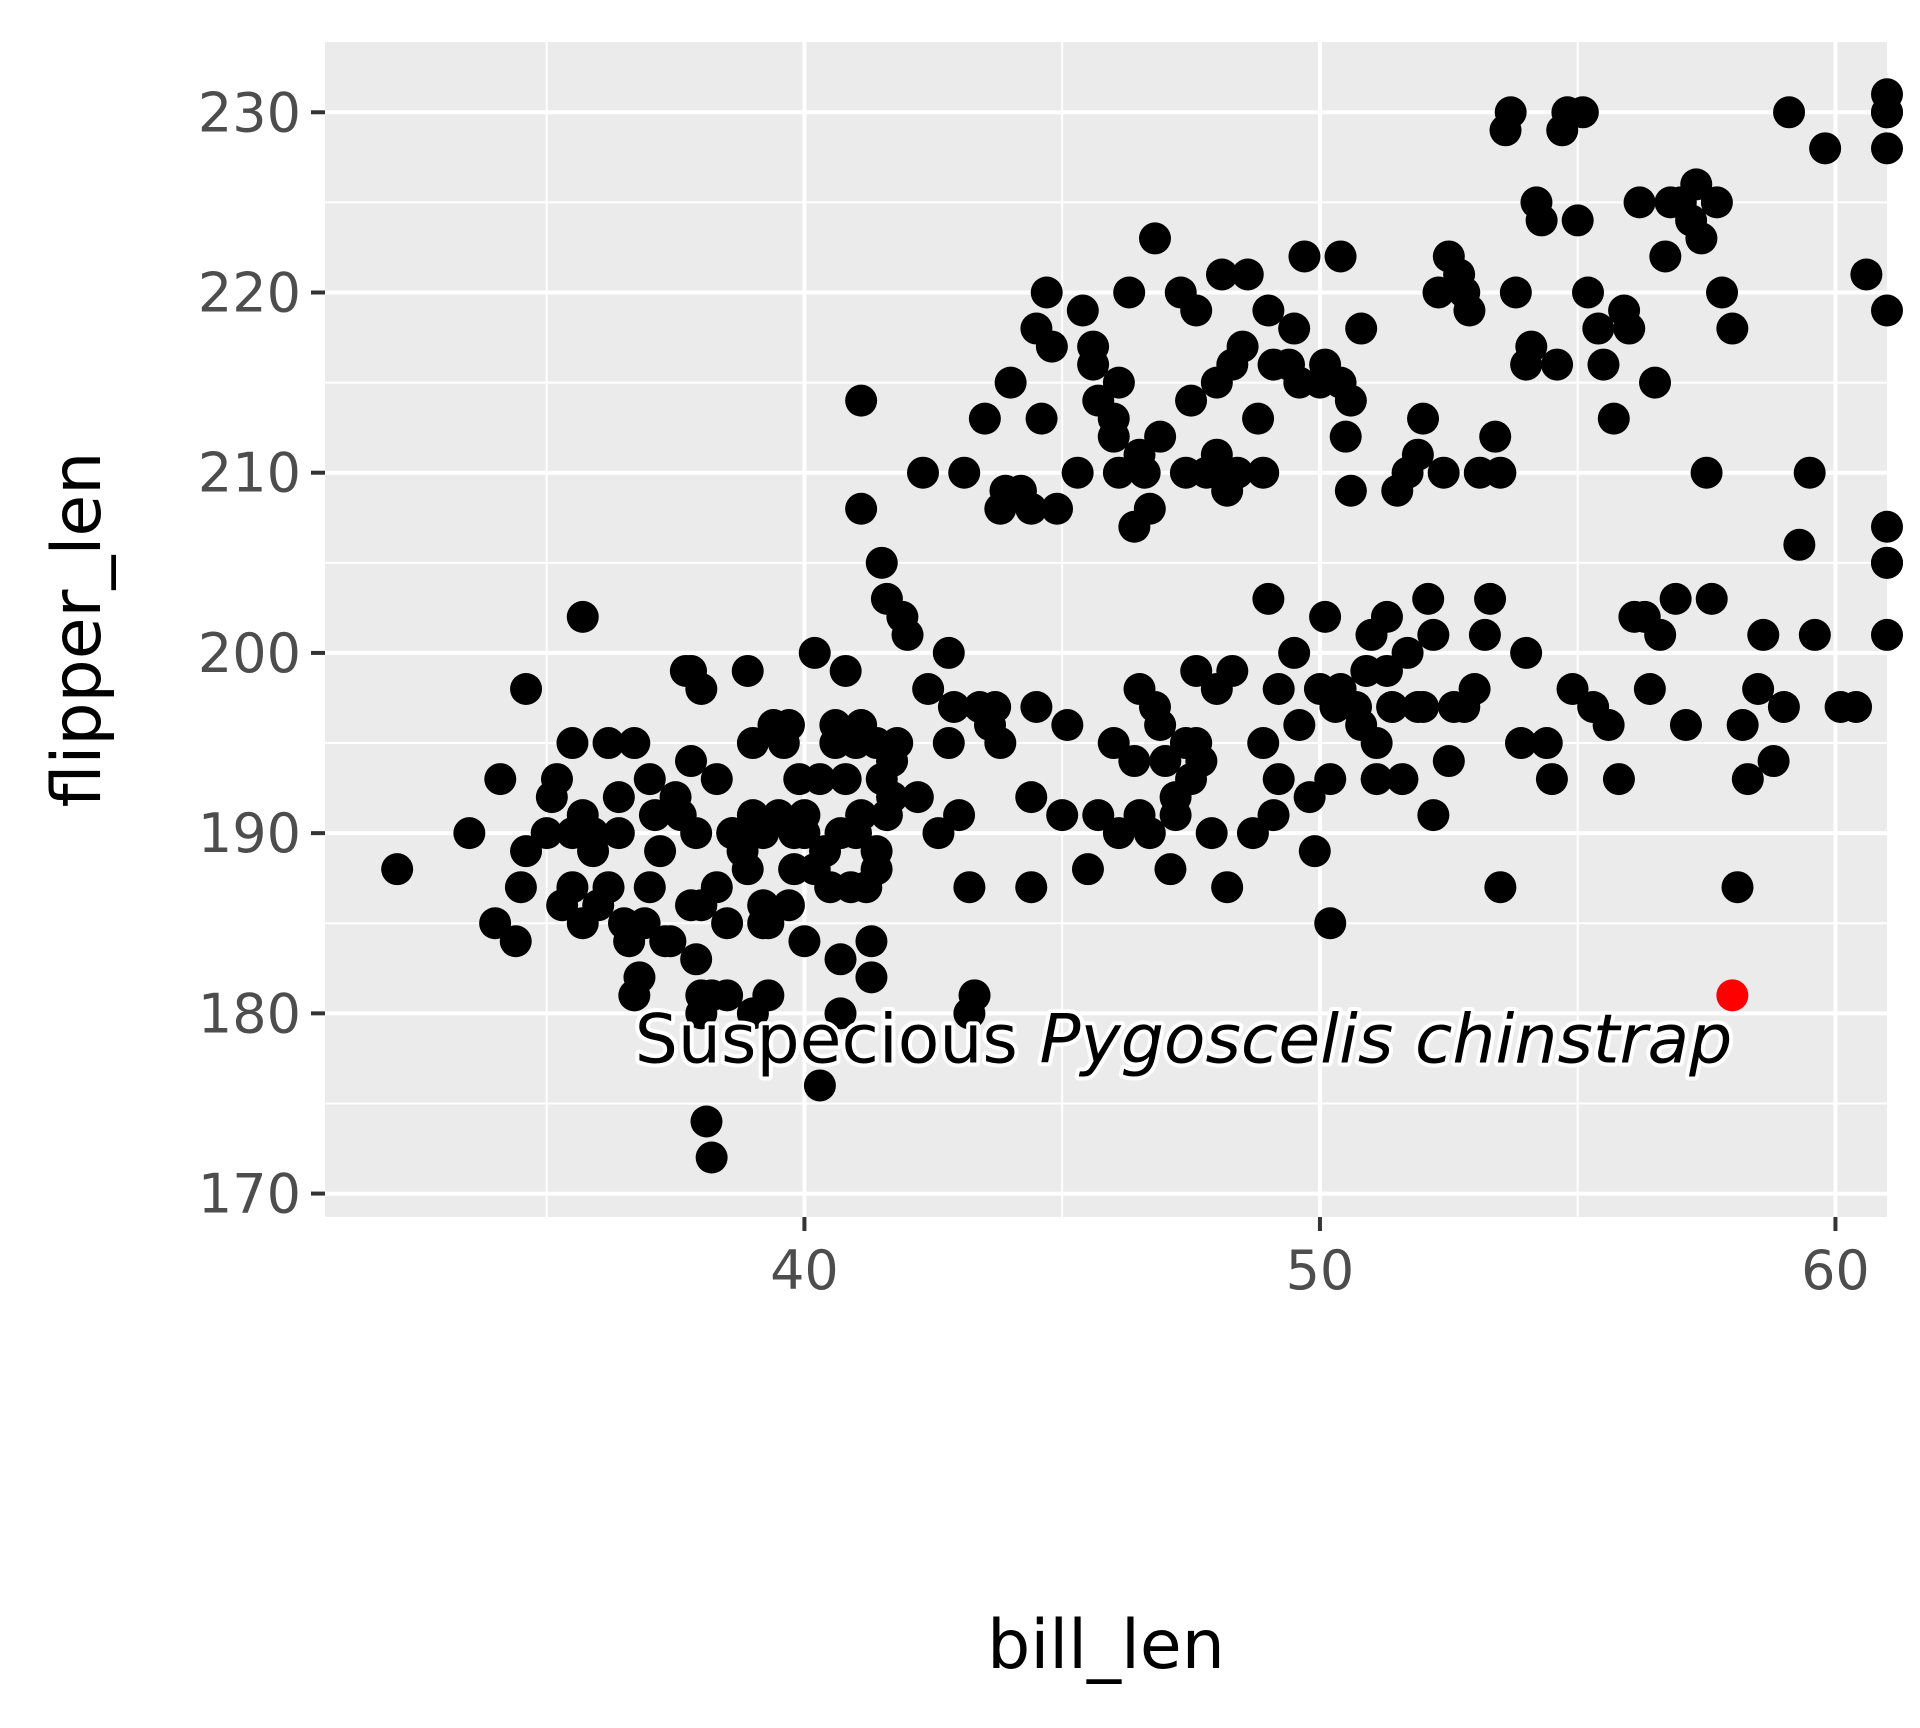 This screenshot has height=1728, width=1920. I want to click on x-tick-label: 50, so click(1320, 1270).